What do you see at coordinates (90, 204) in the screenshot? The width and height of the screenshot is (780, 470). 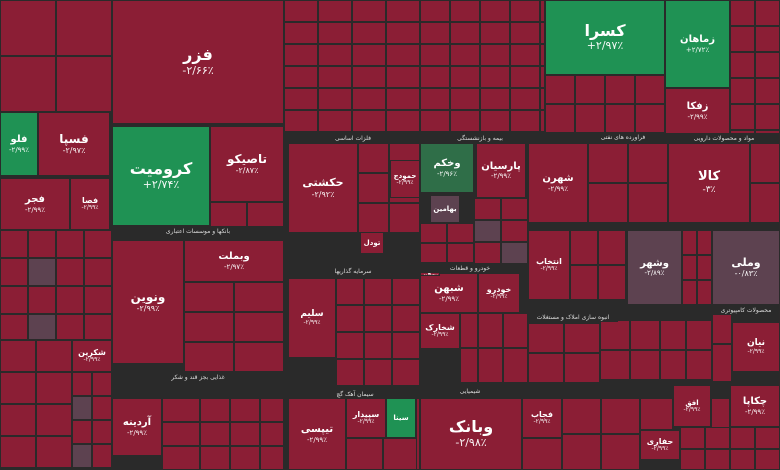 I see `ticker-tile-fasa: فصا -۲/۹۹٪` at bounding box center [90, 204].